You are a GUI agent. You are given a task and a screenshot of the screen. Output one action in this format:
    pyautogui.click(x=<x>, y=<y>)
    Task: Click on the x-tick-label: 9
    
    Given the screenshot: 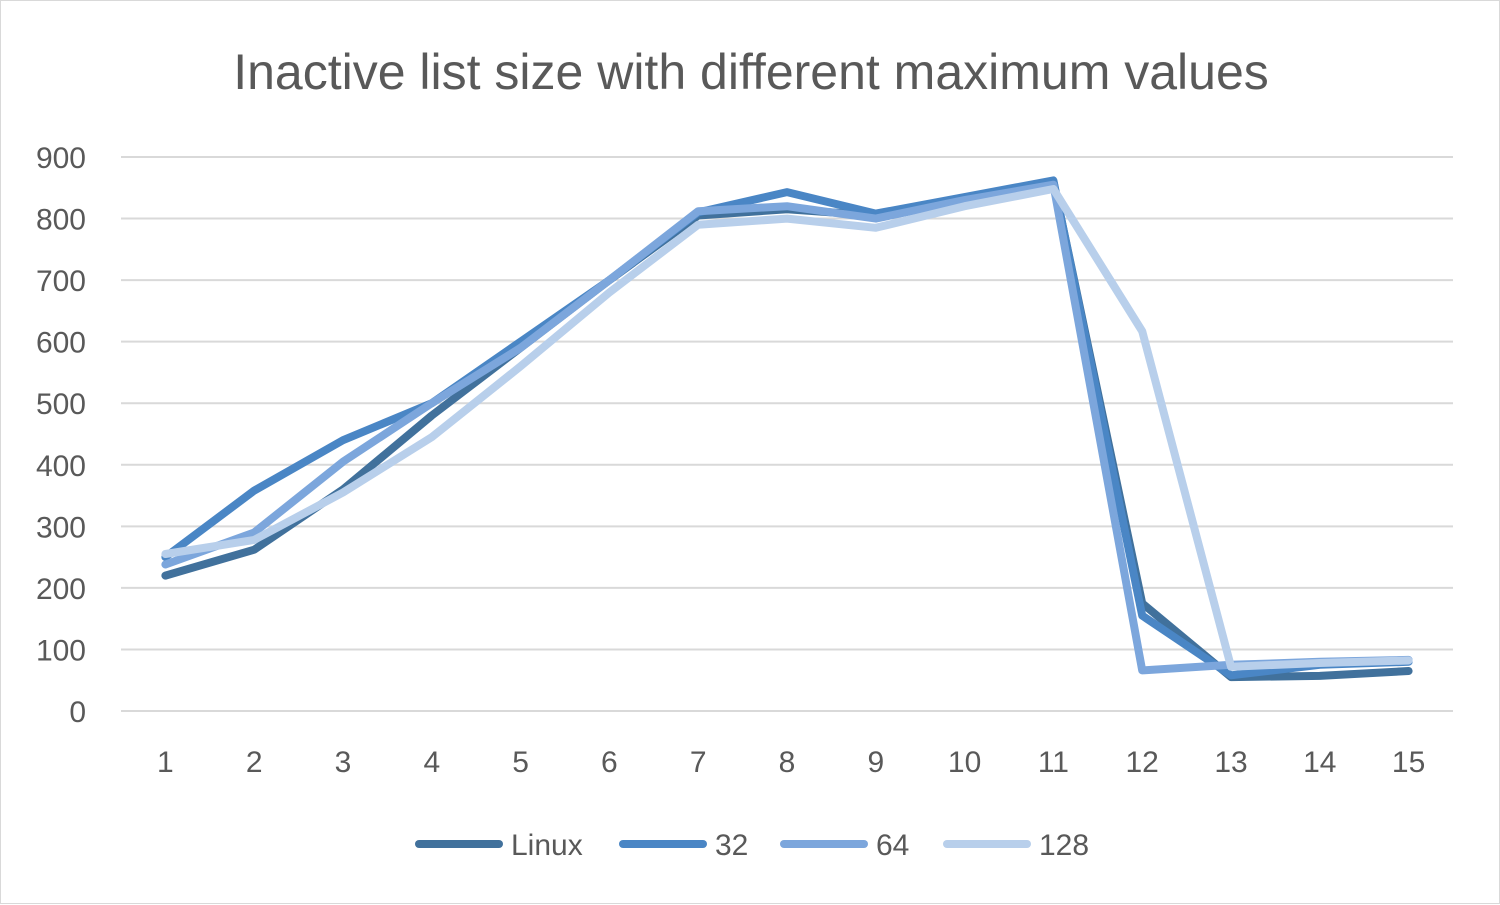 What is the action you would take?
    pyautogui.click(x=875, y=762)
    